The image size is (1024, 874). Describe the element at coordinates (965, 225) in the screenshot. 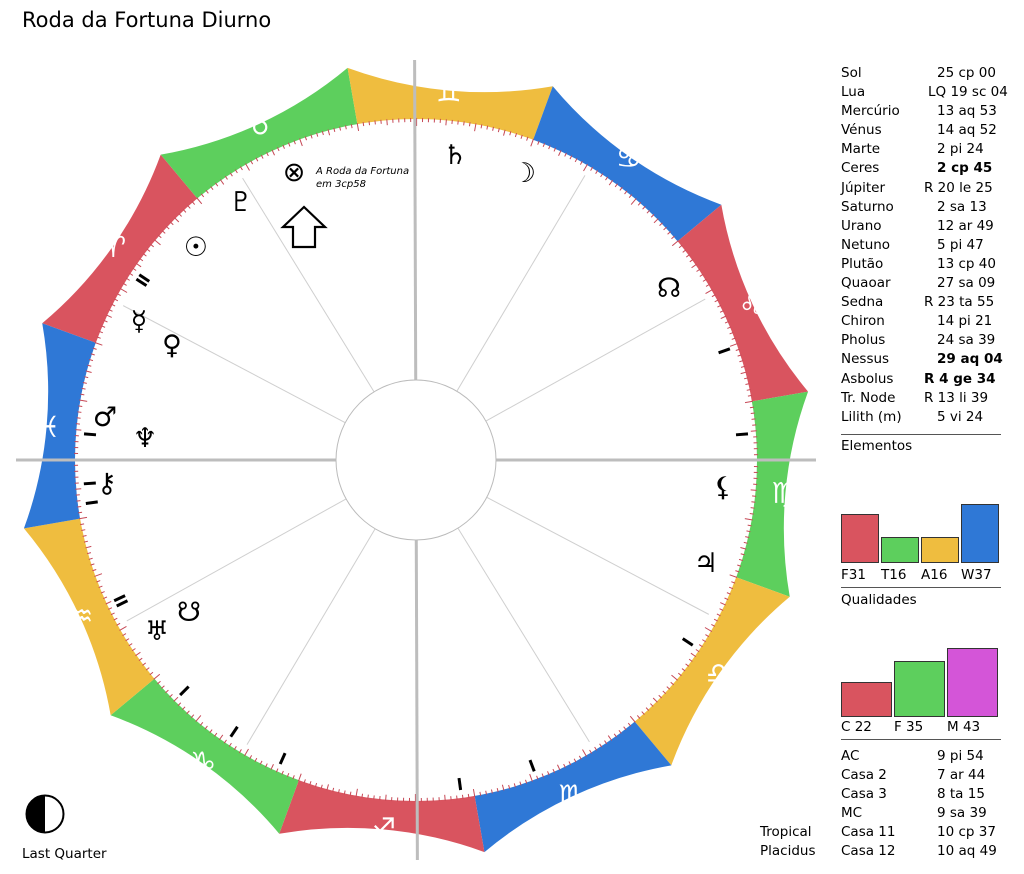

I see `planet-position: 12 ar 49` at that location.